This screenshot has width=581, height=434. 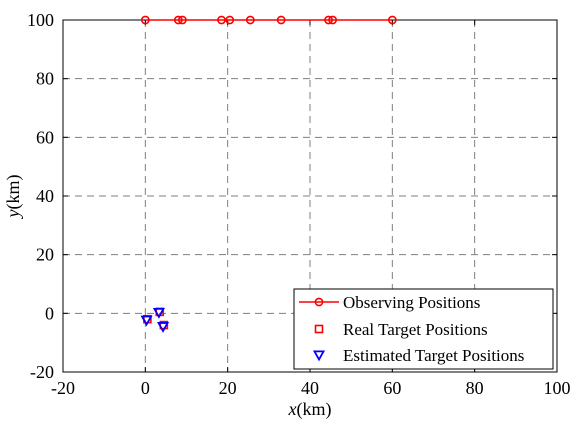 I want to click on y-tick-label: 80, so click(x=45, y=79).